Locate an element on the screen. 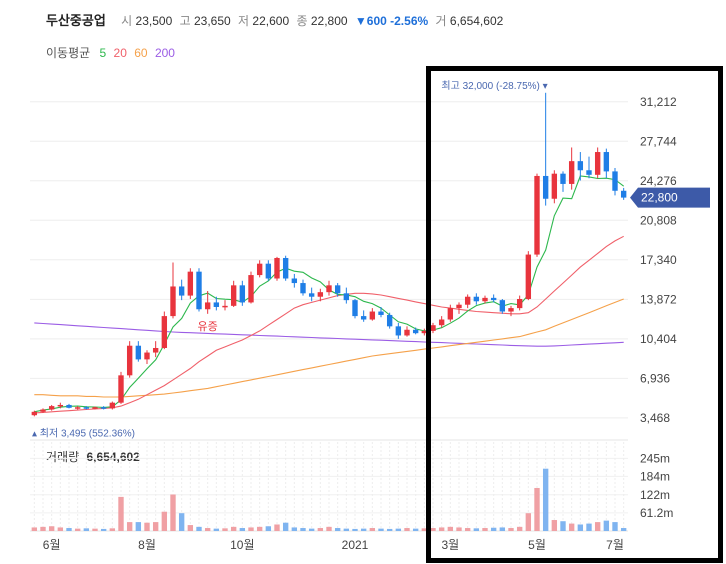 This screenshot has width=726, height=564. ma-legend-5: 5 is located at coordinates (103, 53).